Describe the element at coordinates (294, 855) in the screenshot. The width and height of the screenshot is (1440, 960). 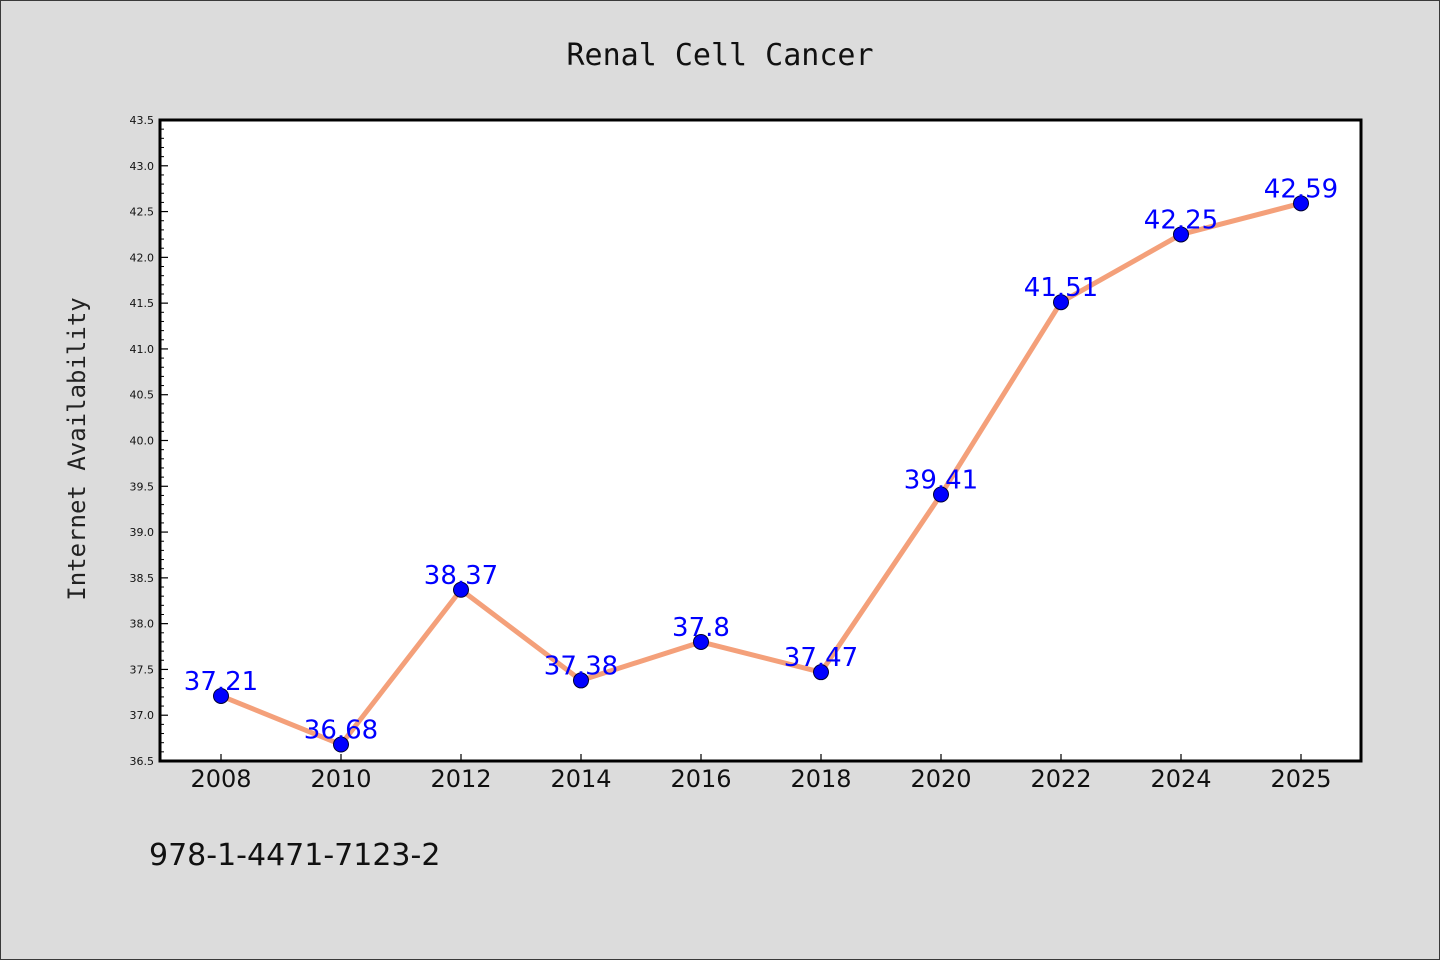
I see `isbn-annotation: 978-1-4471-7123-2` at that location.